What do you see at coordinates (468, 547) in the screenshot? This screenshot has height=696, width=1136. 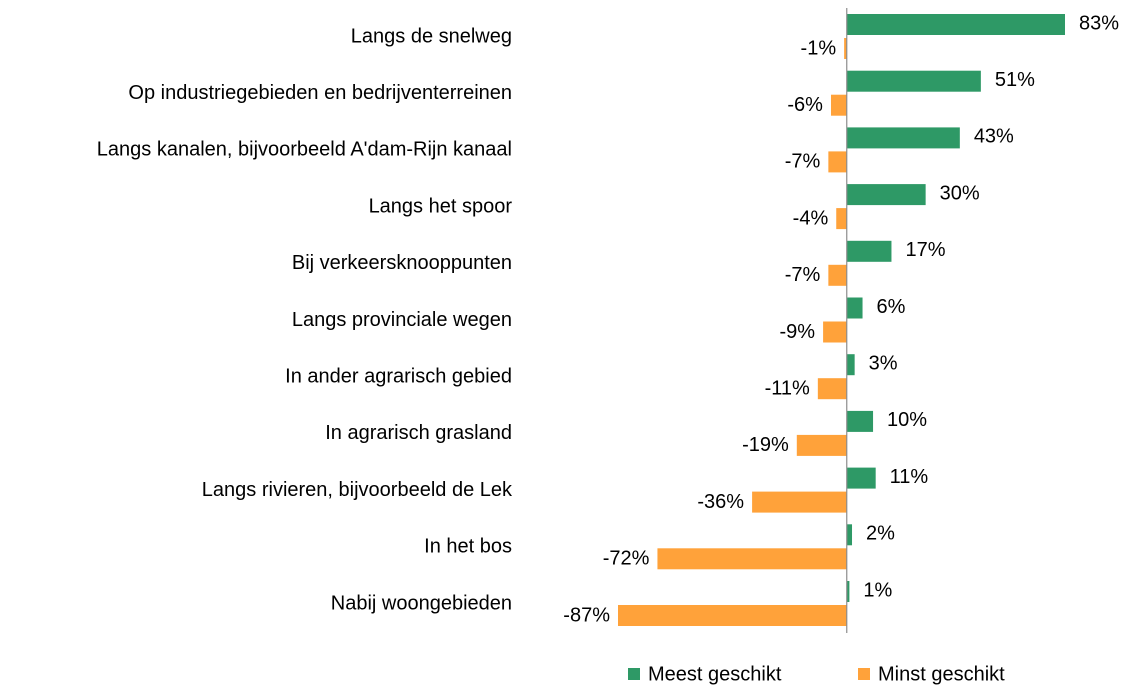 I see `category-label: In het bos` at bounding box center [468, 547].